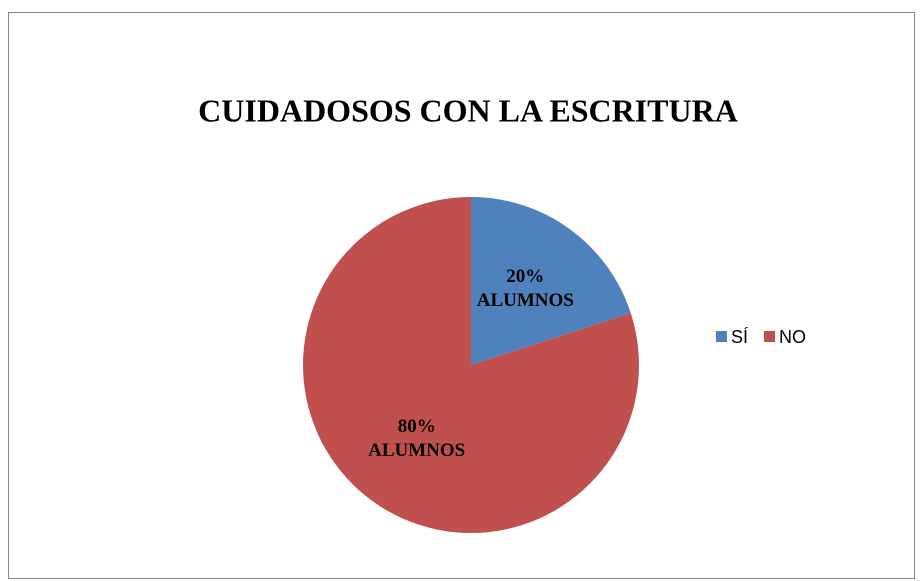 Image resolution: width=923 pixels, height=581 pixels. What do you see at coordinates (739, 337) in the screenshot?
I see `legend-label: SÍ` at bounding box center [739, 337].